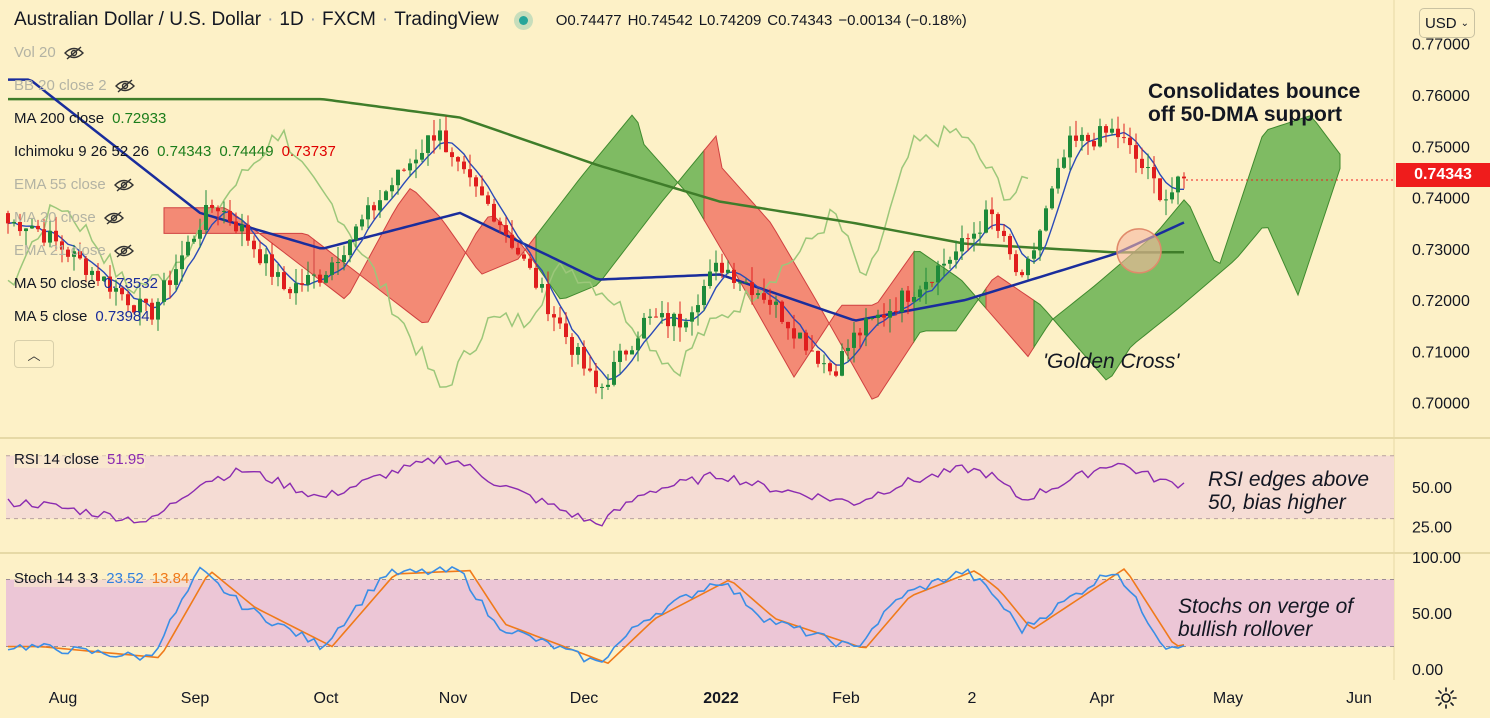  I want to click on legend-item-ma-200-close: MA 200 close 0.72933, so click(90, 118).